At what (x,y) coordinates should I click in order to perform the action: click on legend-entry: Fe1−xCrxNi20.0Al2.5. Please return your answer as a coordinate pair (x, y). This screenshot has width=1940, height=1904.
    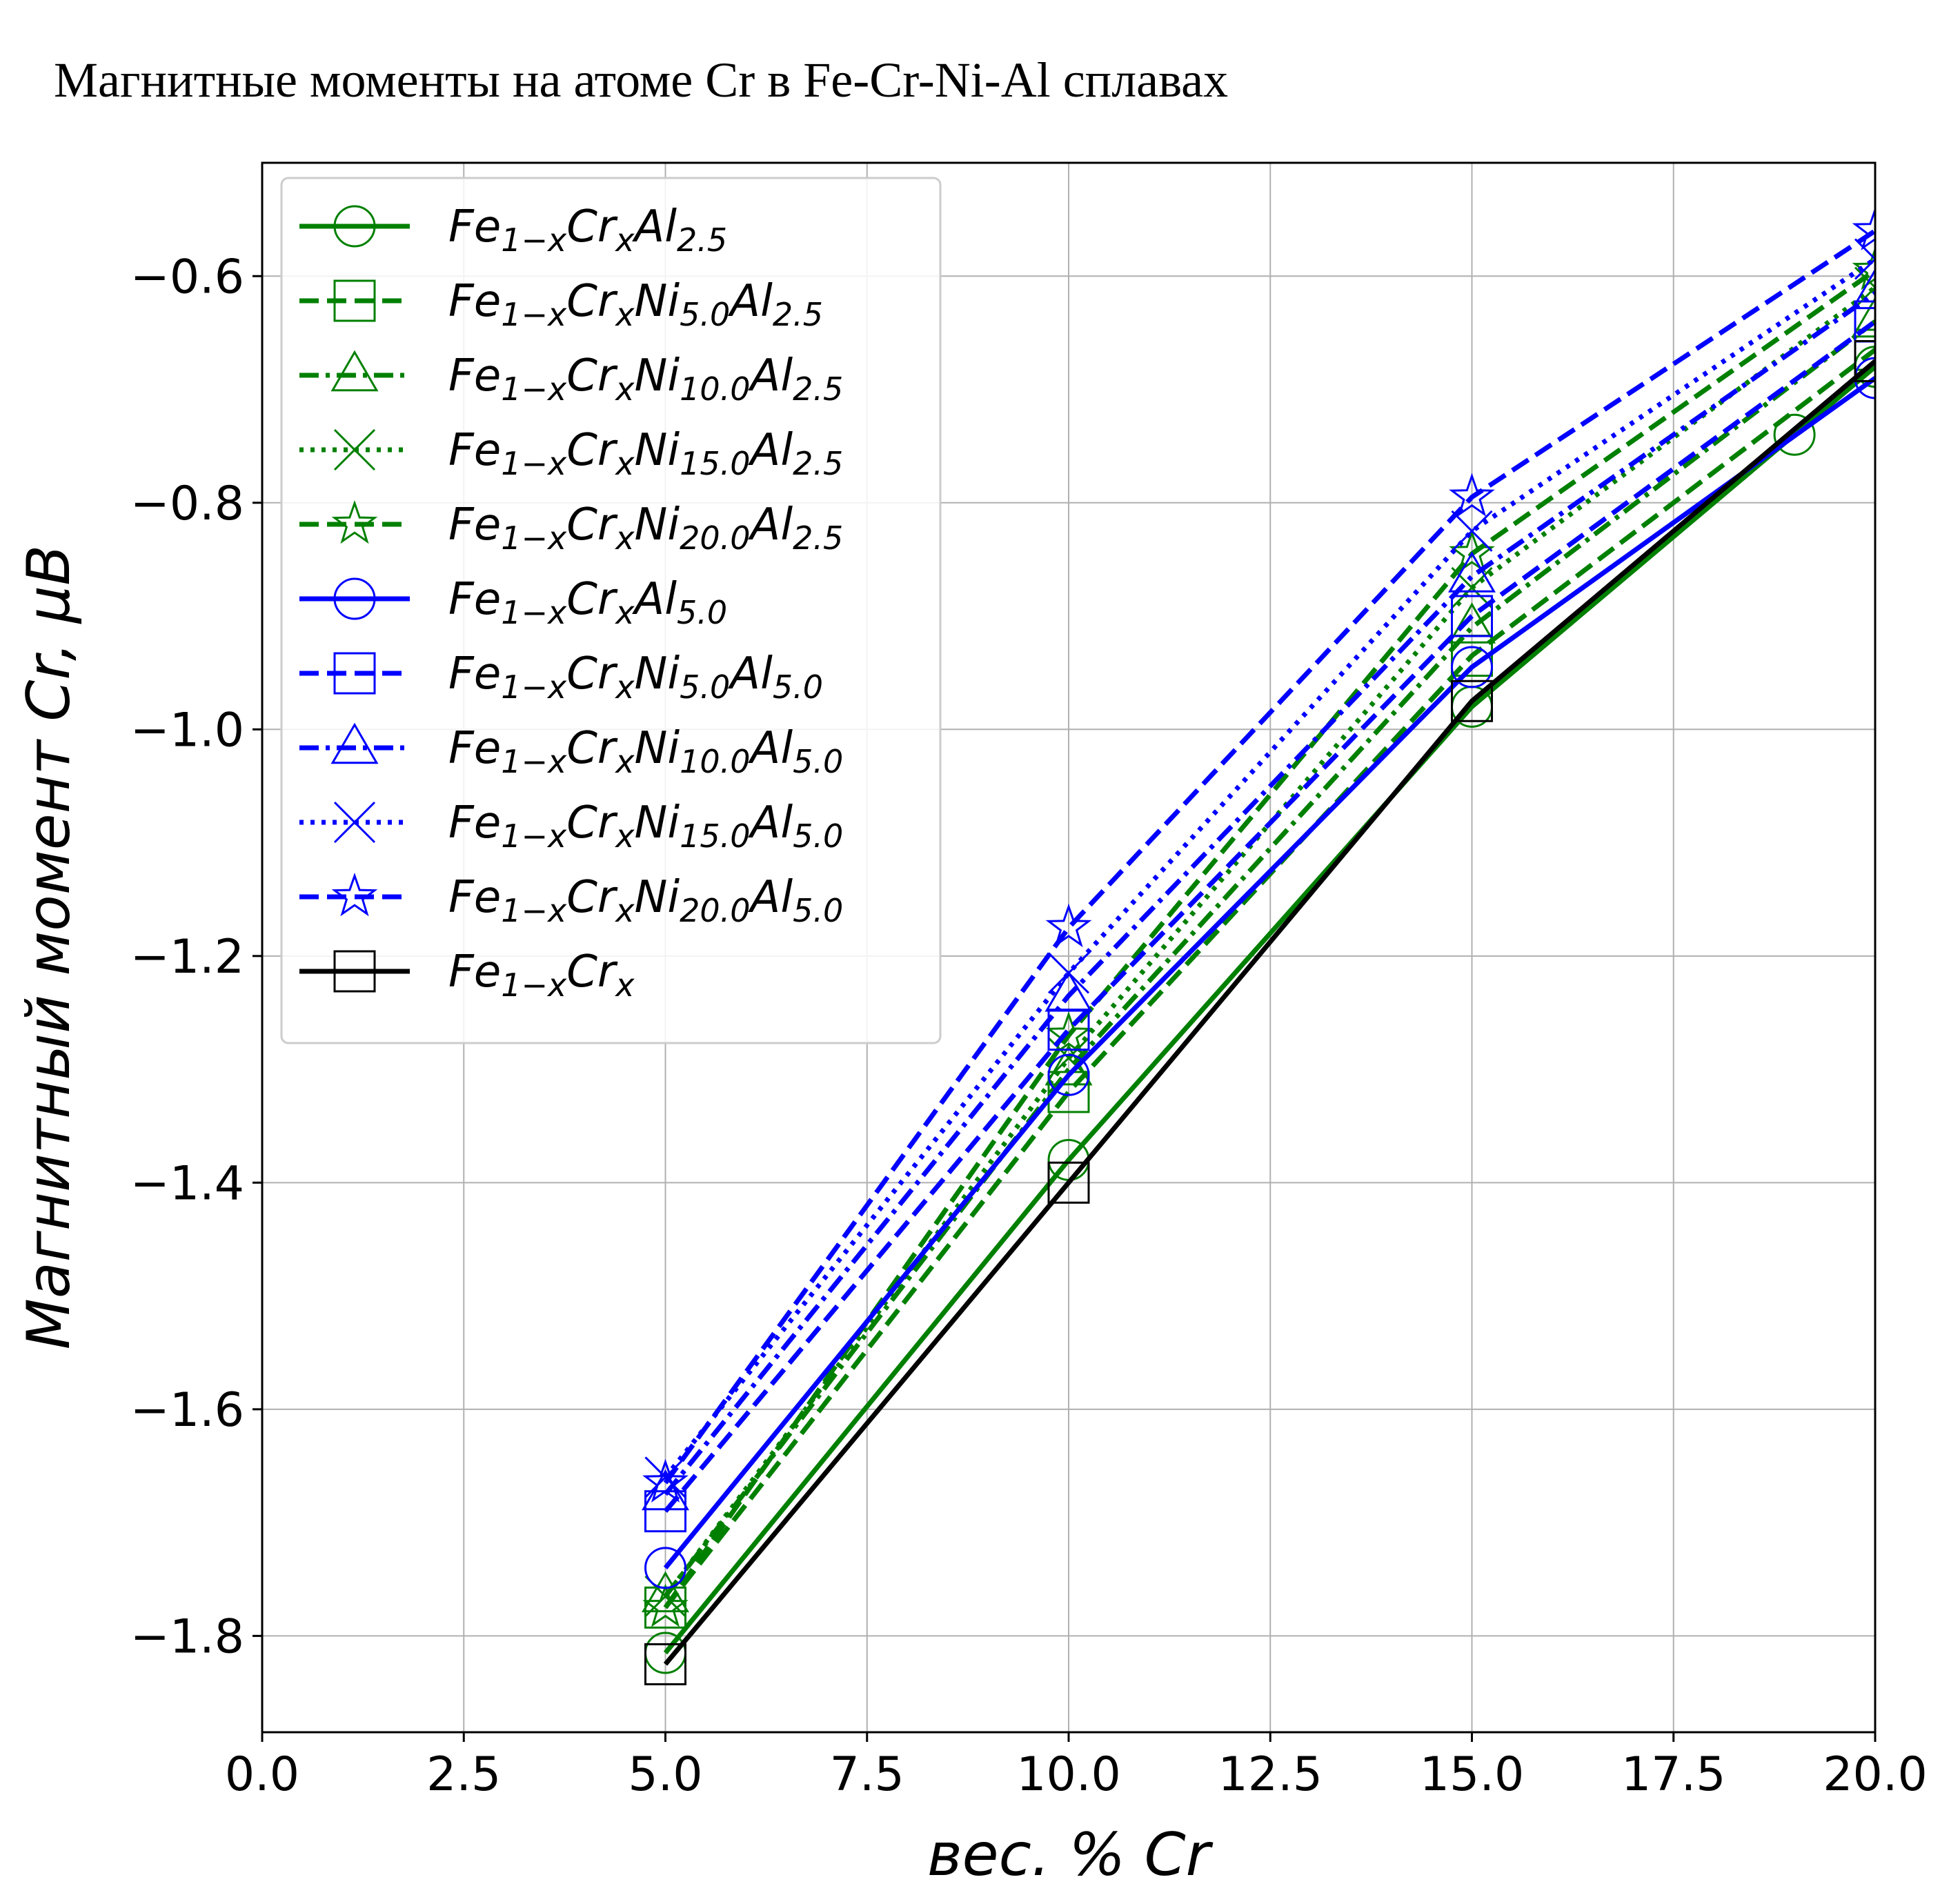
    Looking at the image, I should click on (571, 528).